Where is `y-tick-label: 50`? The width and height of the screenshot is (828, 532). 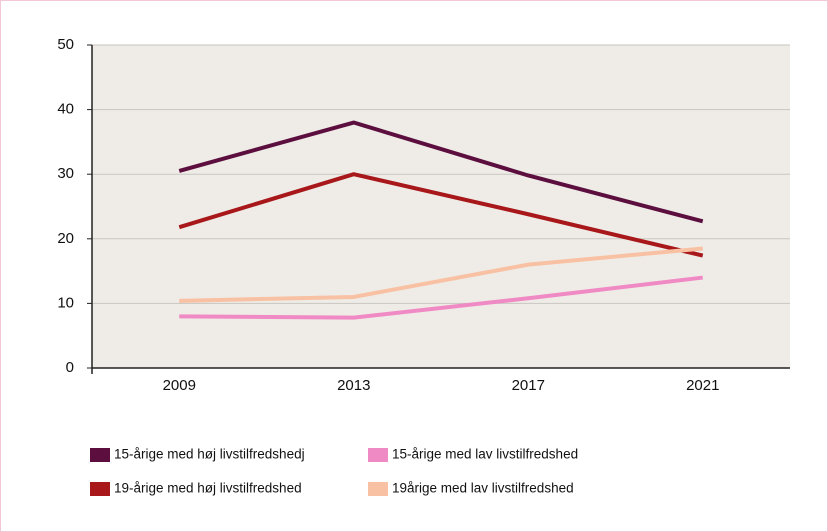
y-tick-label: 50 is located at coordinates (65, 44).